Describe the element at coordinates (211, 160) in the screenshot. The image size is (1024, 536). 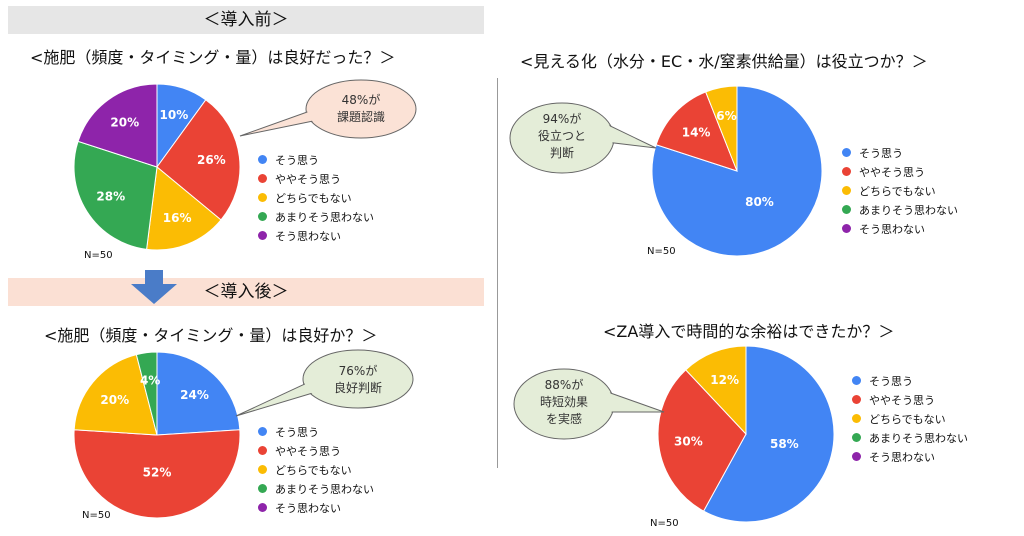
I see `slice-data-label: 26%` at that location.